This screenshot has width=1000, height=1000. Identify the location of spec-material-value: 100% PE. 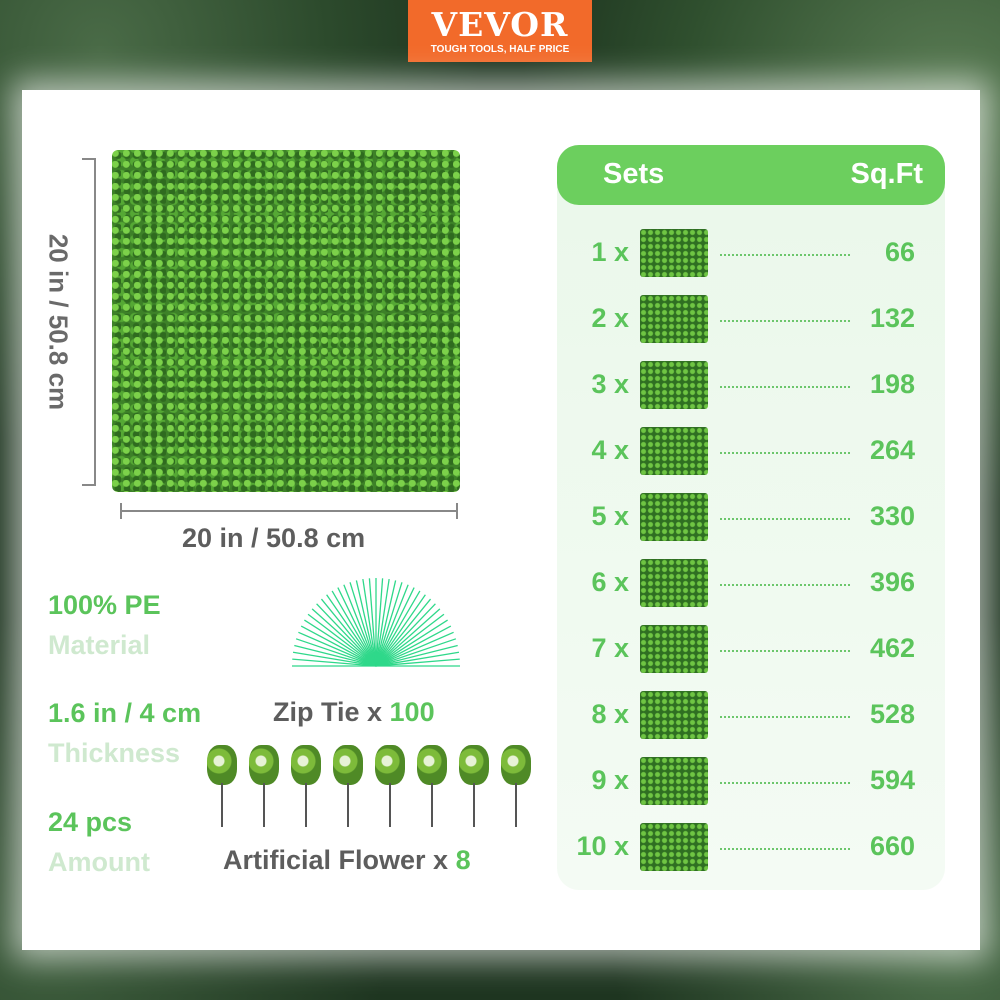
(104, 605).